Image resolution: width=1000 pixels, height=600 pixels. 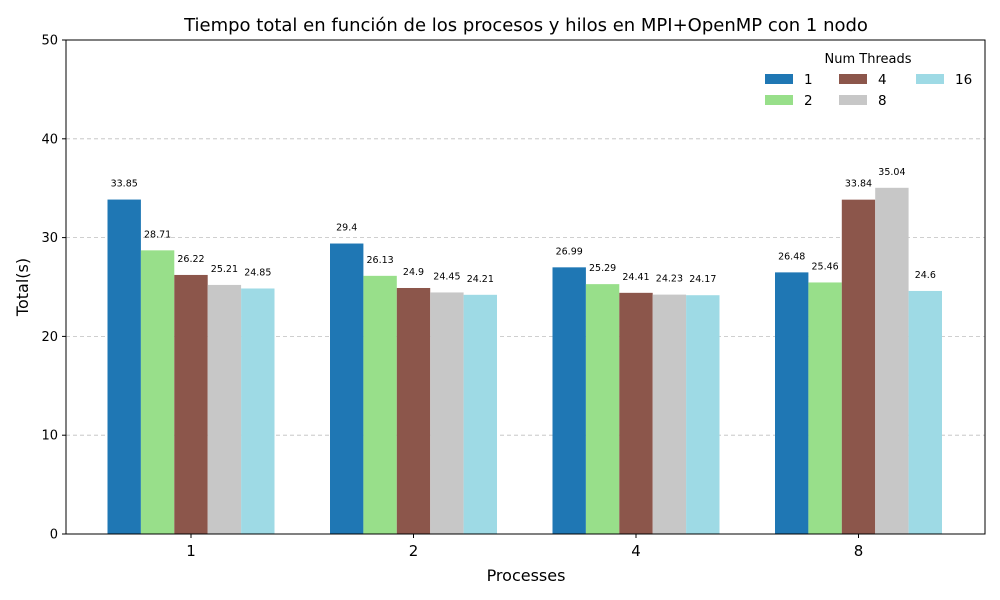 What do you see at coordinates (22, 287) in the screenshot?
I see `y-axis-label: Total(s)` at bounding box center [22, 287].